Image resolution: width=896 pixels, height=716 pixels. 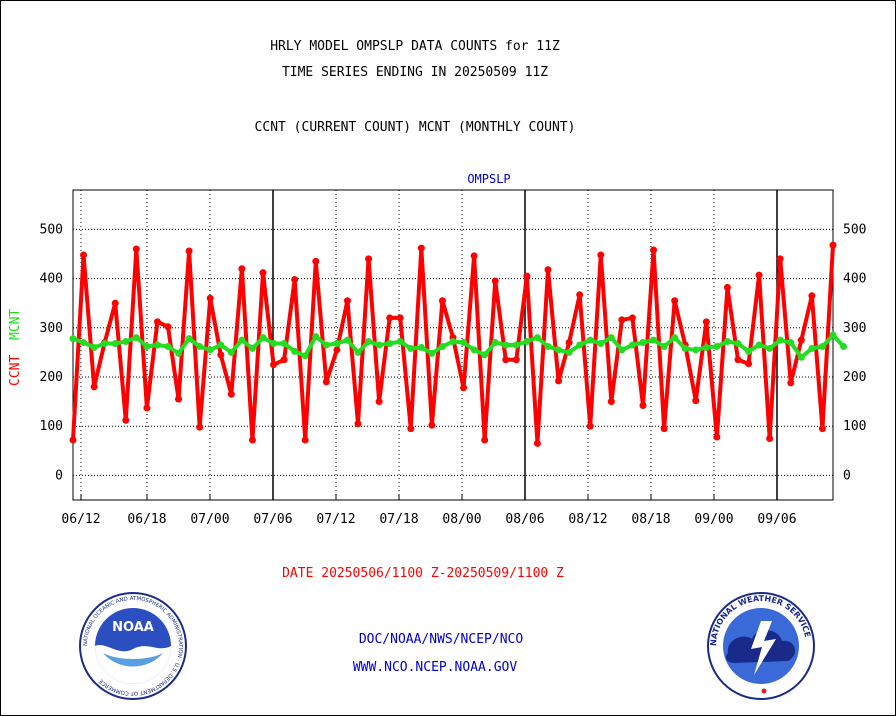 What do you see at coordinates (776, 519) in the screenshot?
I see `x-tick-label: 09/06` at bounding box center [776, 519].